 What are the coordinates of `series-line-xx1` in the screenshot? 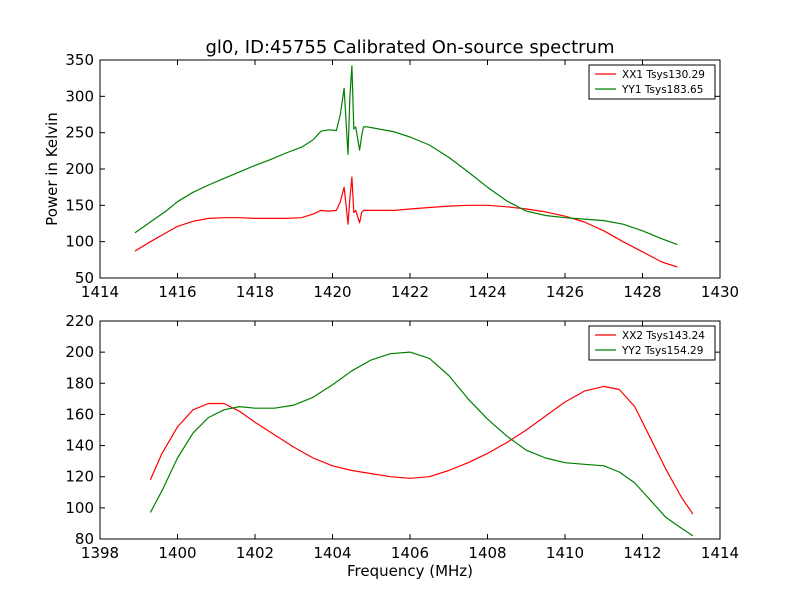 It's located at (406, 222).